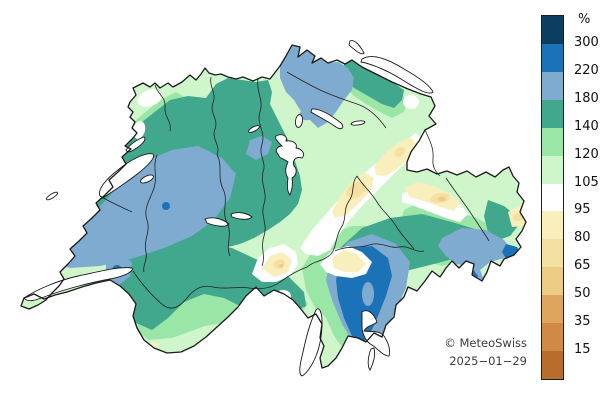  I want to click on lake-murten, so click(147, 179).